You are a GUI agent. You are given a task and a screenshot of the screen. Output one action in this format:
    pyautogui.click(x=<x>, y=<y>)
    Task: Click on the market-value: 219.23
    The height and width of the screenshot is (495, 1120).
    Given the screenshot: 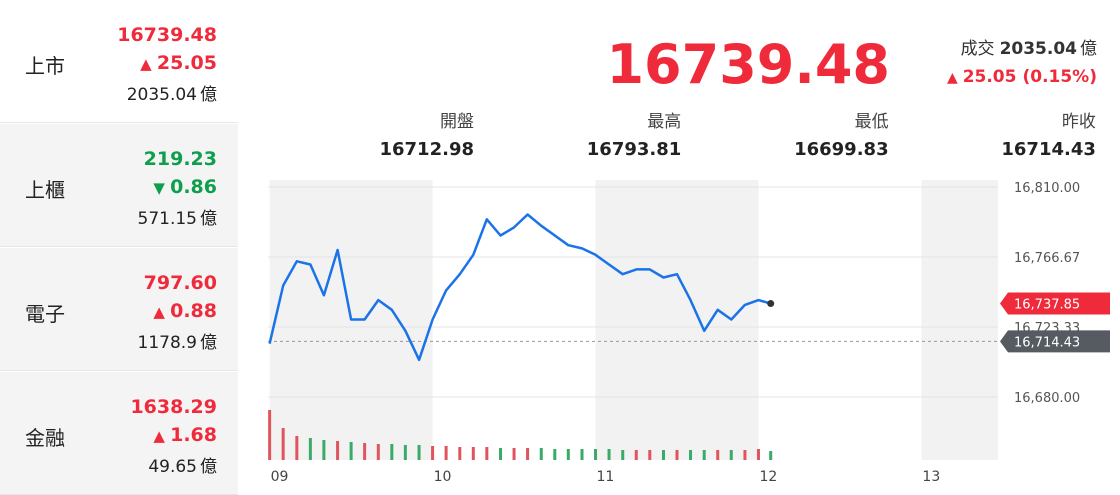 What is the action you would take?
    pyautogui.click(x=180, y=159)
    